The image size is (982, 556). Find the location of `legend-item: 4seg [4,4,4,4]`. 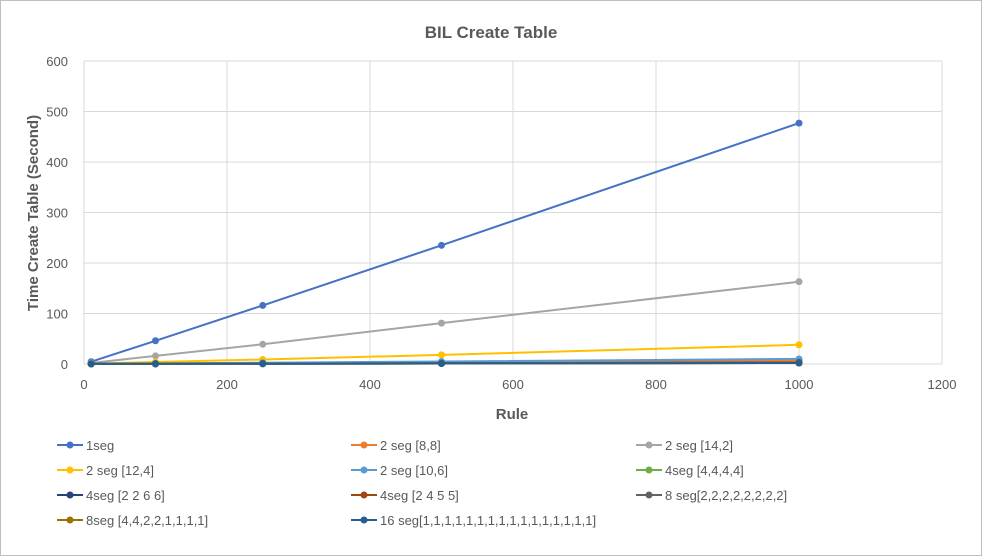

legend-item: 4seg [4,4,4,4] is located at coordinates (690, 470).